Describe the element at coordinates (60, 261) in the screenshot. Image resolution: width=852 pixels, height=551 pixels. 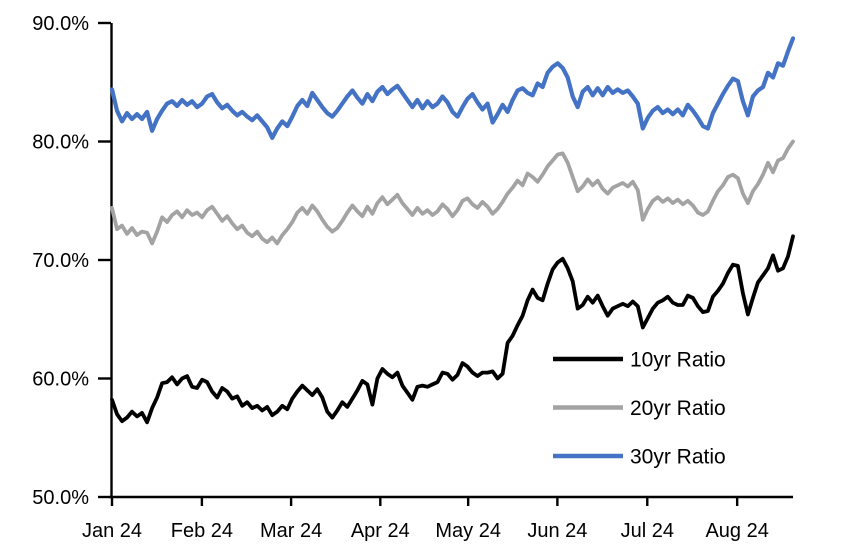
I see `y-tick-label: 70.0%` at that location.